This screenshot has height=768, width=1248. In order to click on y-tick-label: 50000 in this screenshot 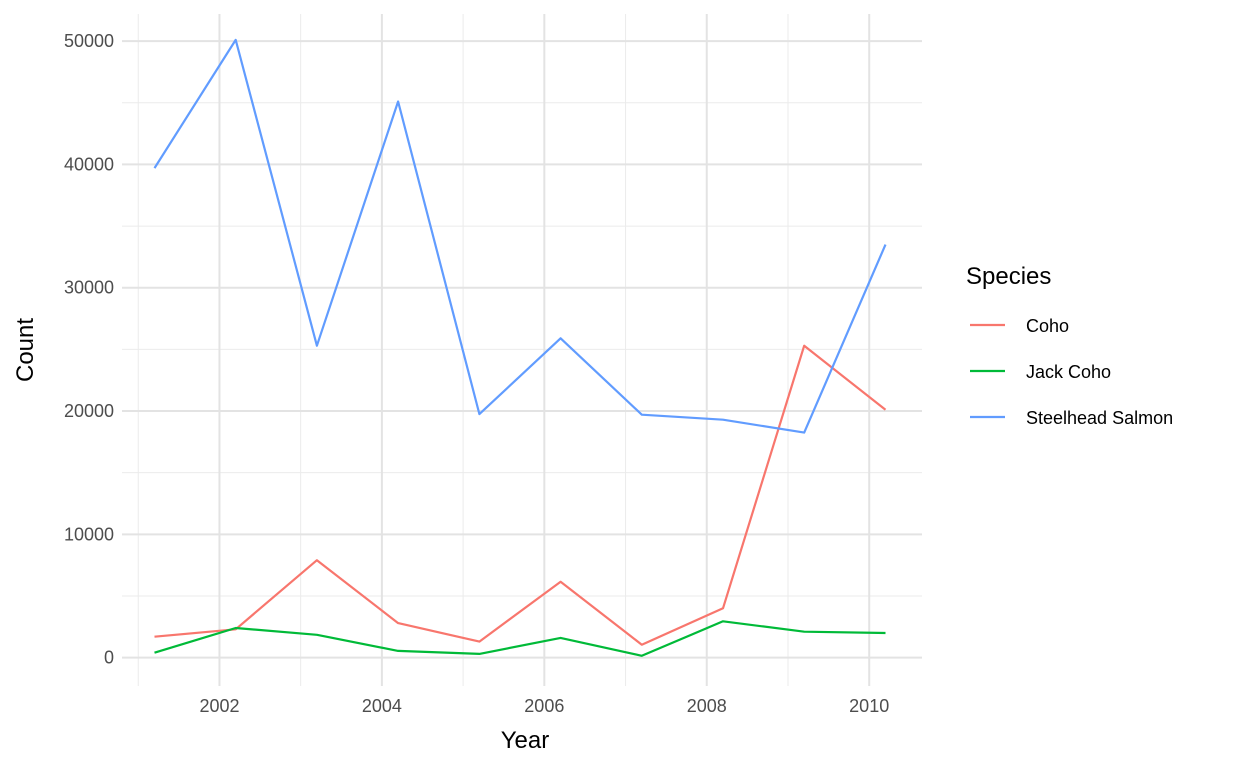, I will do `click(89, 41)`.